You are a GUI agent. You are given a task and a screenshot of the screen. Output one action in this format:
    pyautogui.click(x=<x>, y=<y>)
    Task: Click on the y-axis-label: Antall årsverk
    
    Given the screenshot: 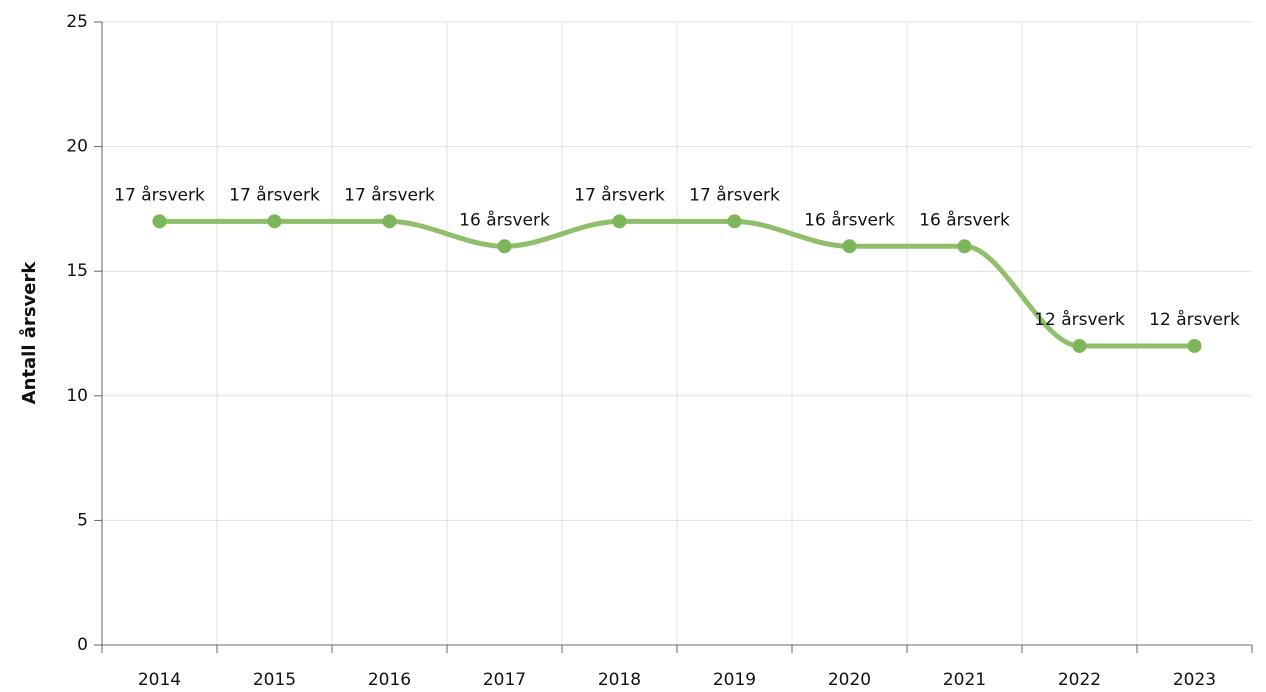 What is the action you would take?
    pyautogui.click(x=29, y=333)
    